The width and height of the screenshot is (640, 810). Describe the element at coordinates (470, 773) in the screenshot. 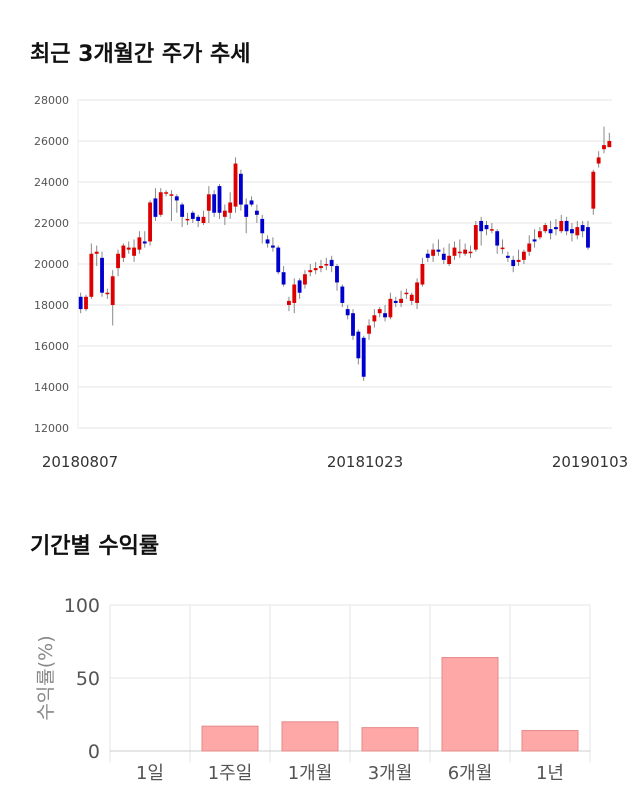

I see `bar-x-tick-label: 6개월` at that location.